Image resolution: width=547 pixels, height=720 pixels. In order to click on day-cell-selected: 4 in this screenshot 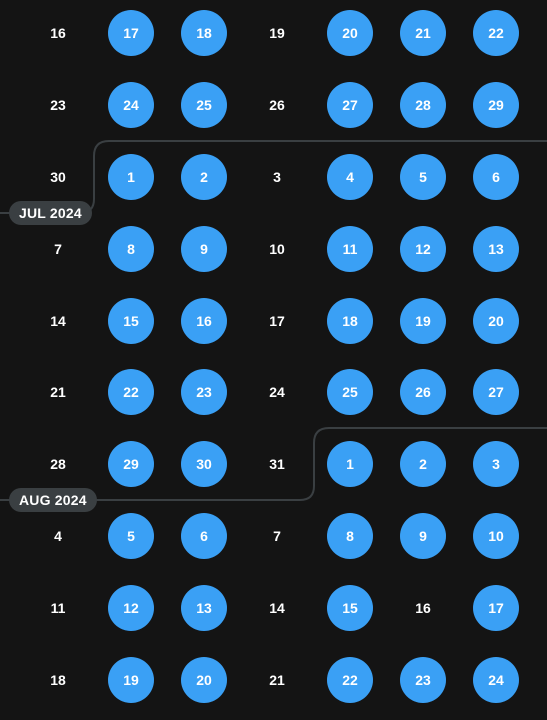, I will do `click(350, 177)`.